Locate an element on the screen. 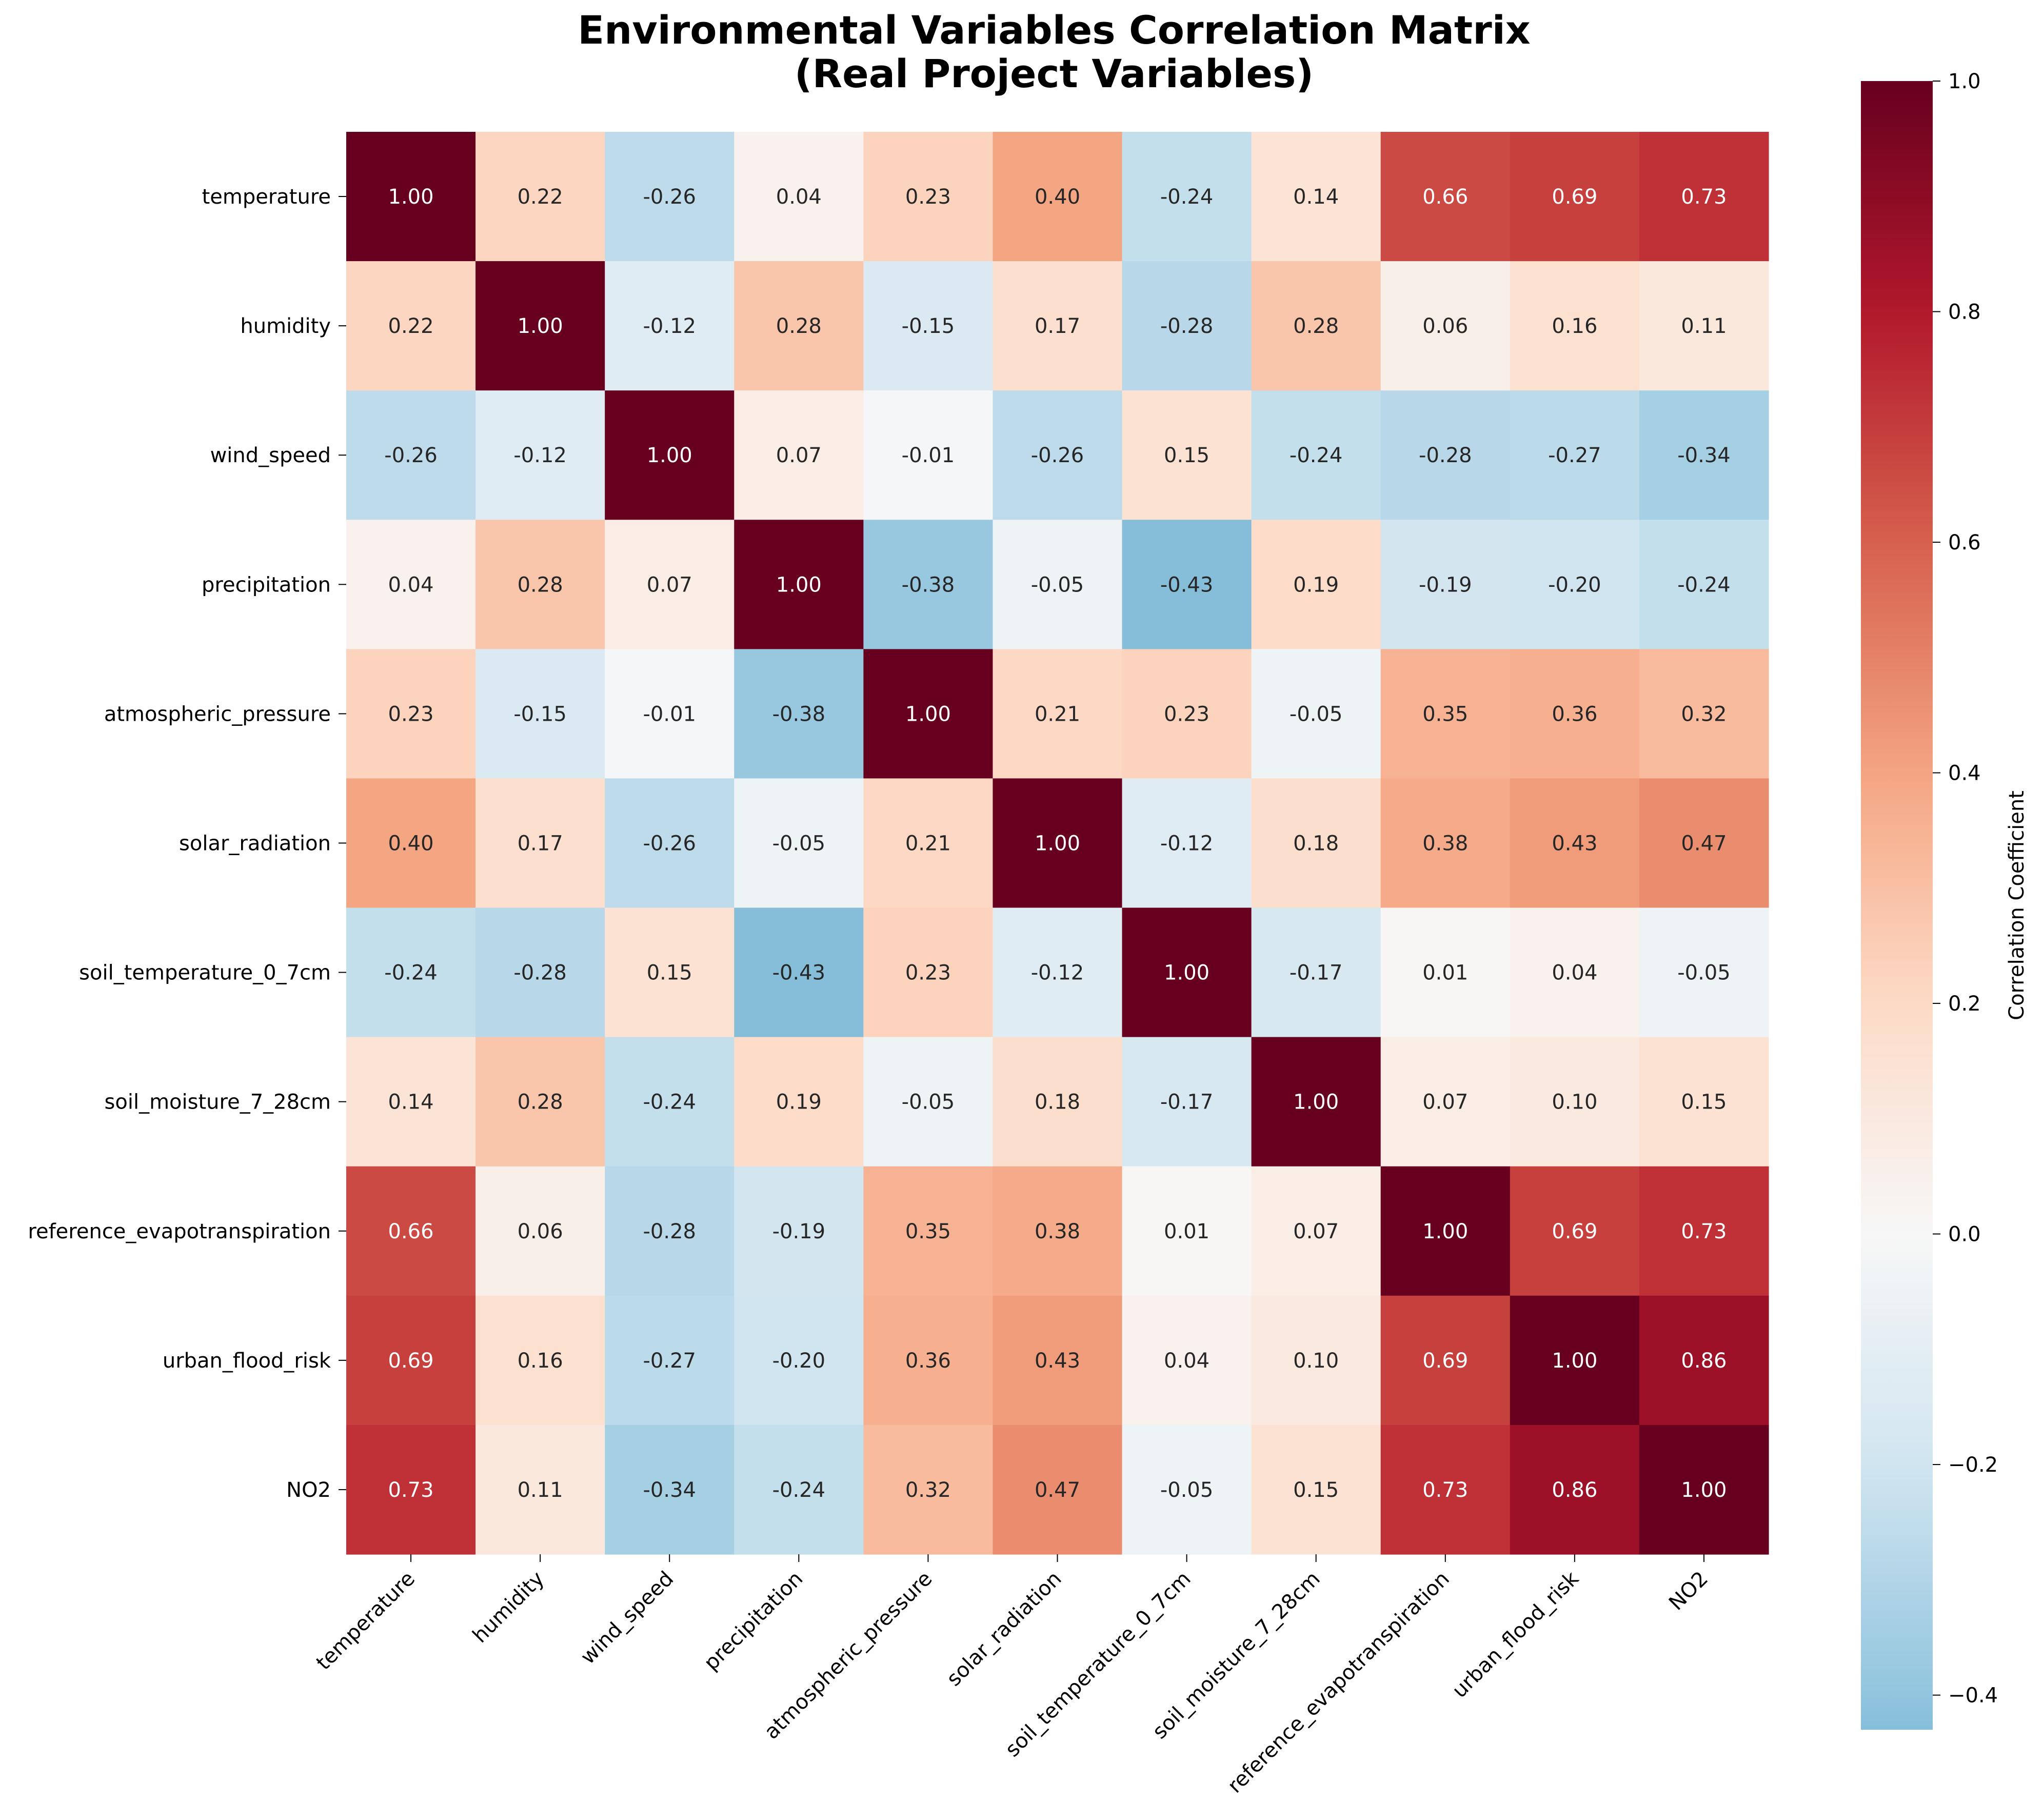  colorbar-tick-label: 0.6 is located at coordinates (1964, 543).